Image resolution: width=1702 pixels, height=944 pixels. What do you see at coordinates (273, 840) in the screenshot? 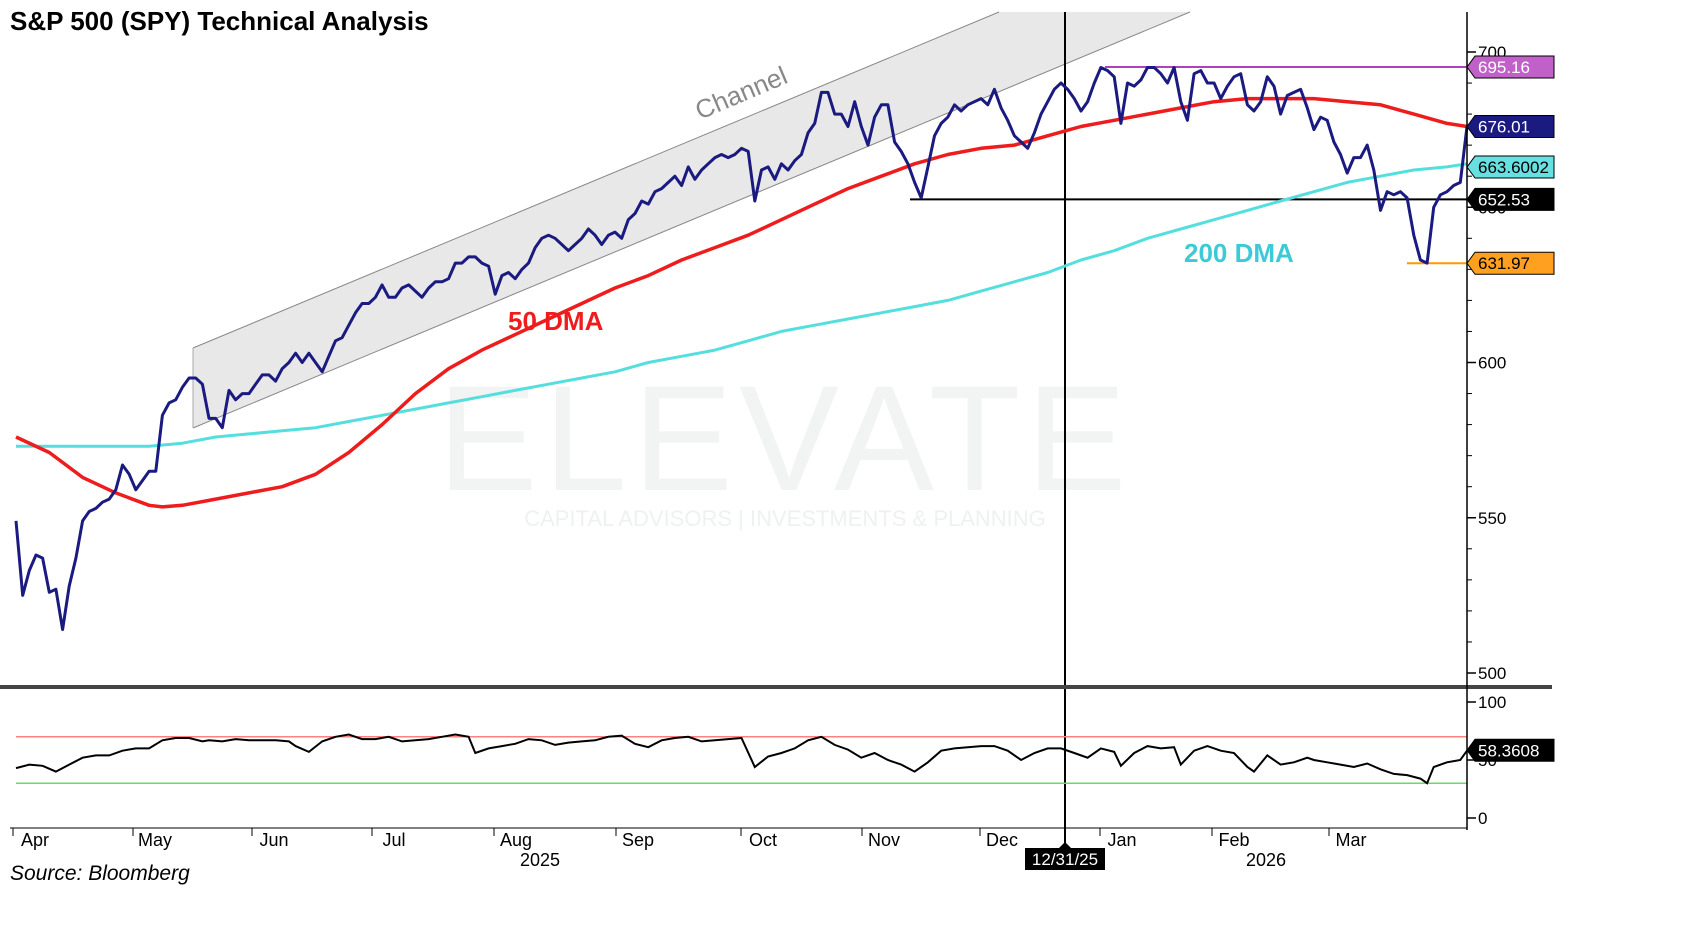
I see `x-month-label: Jun` at bounding box center [273, 840].